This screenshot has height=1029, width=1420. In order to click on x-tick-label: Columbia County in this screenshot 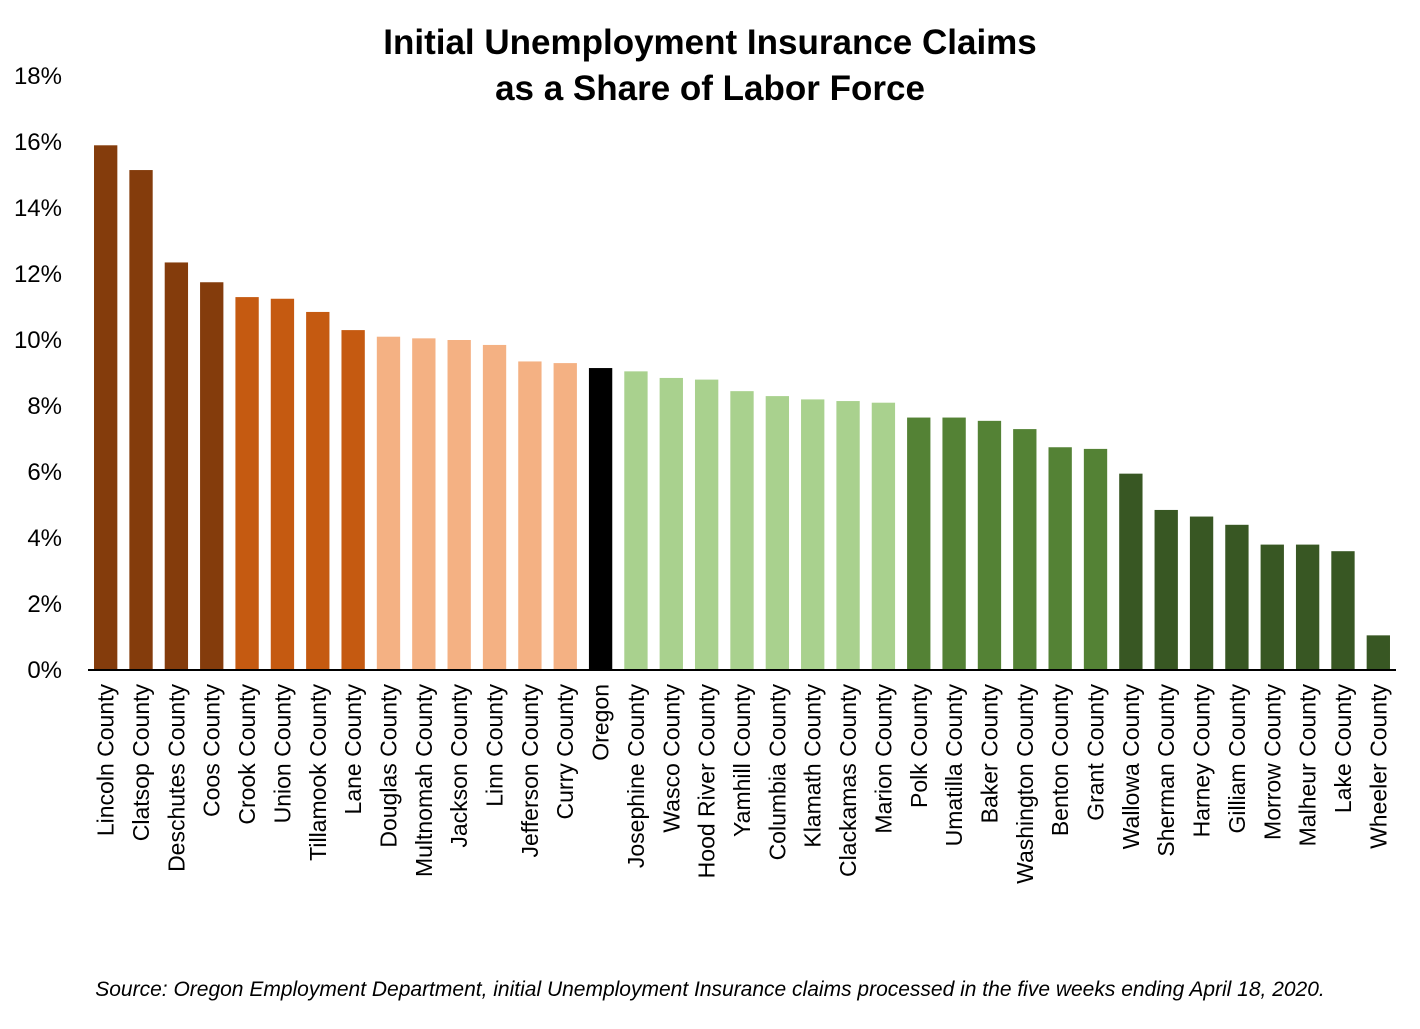, I will do `click(777, 772)`.